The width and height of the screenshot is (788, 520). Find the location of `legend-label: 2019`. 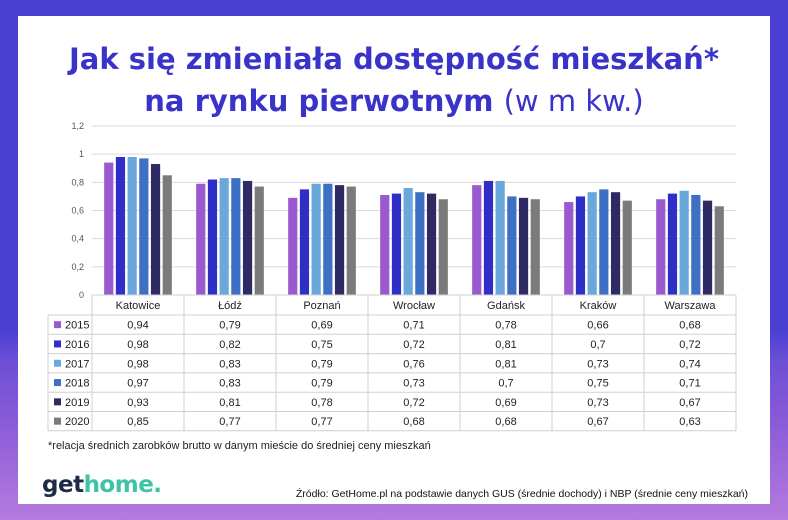

legend-label: 2019 is located at coordinates (77, 403).